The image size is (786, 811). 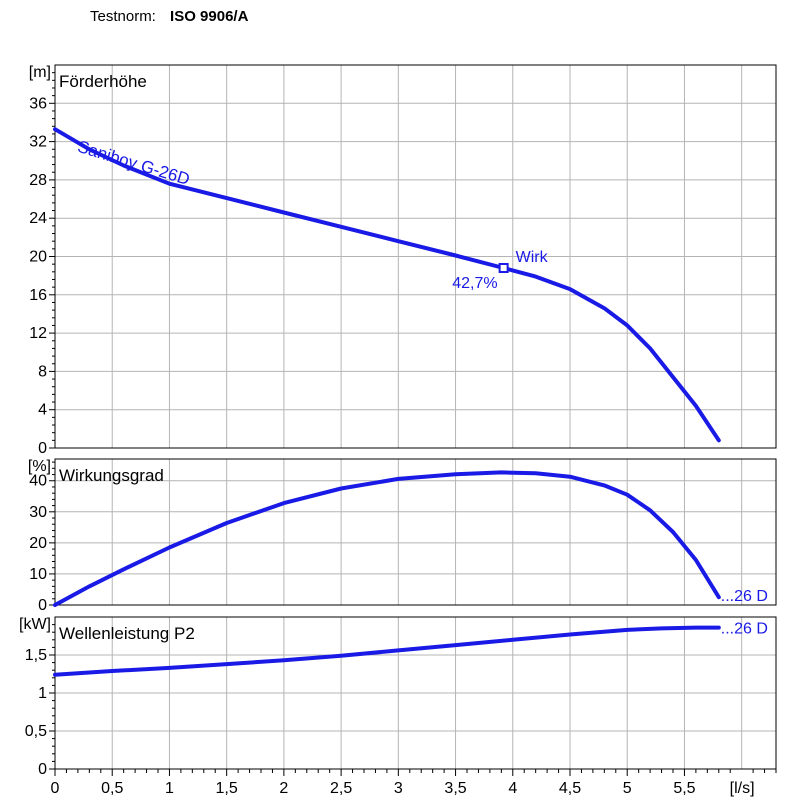 I want to click on x-tick-label: 0,5, so click(x=112, y=788).